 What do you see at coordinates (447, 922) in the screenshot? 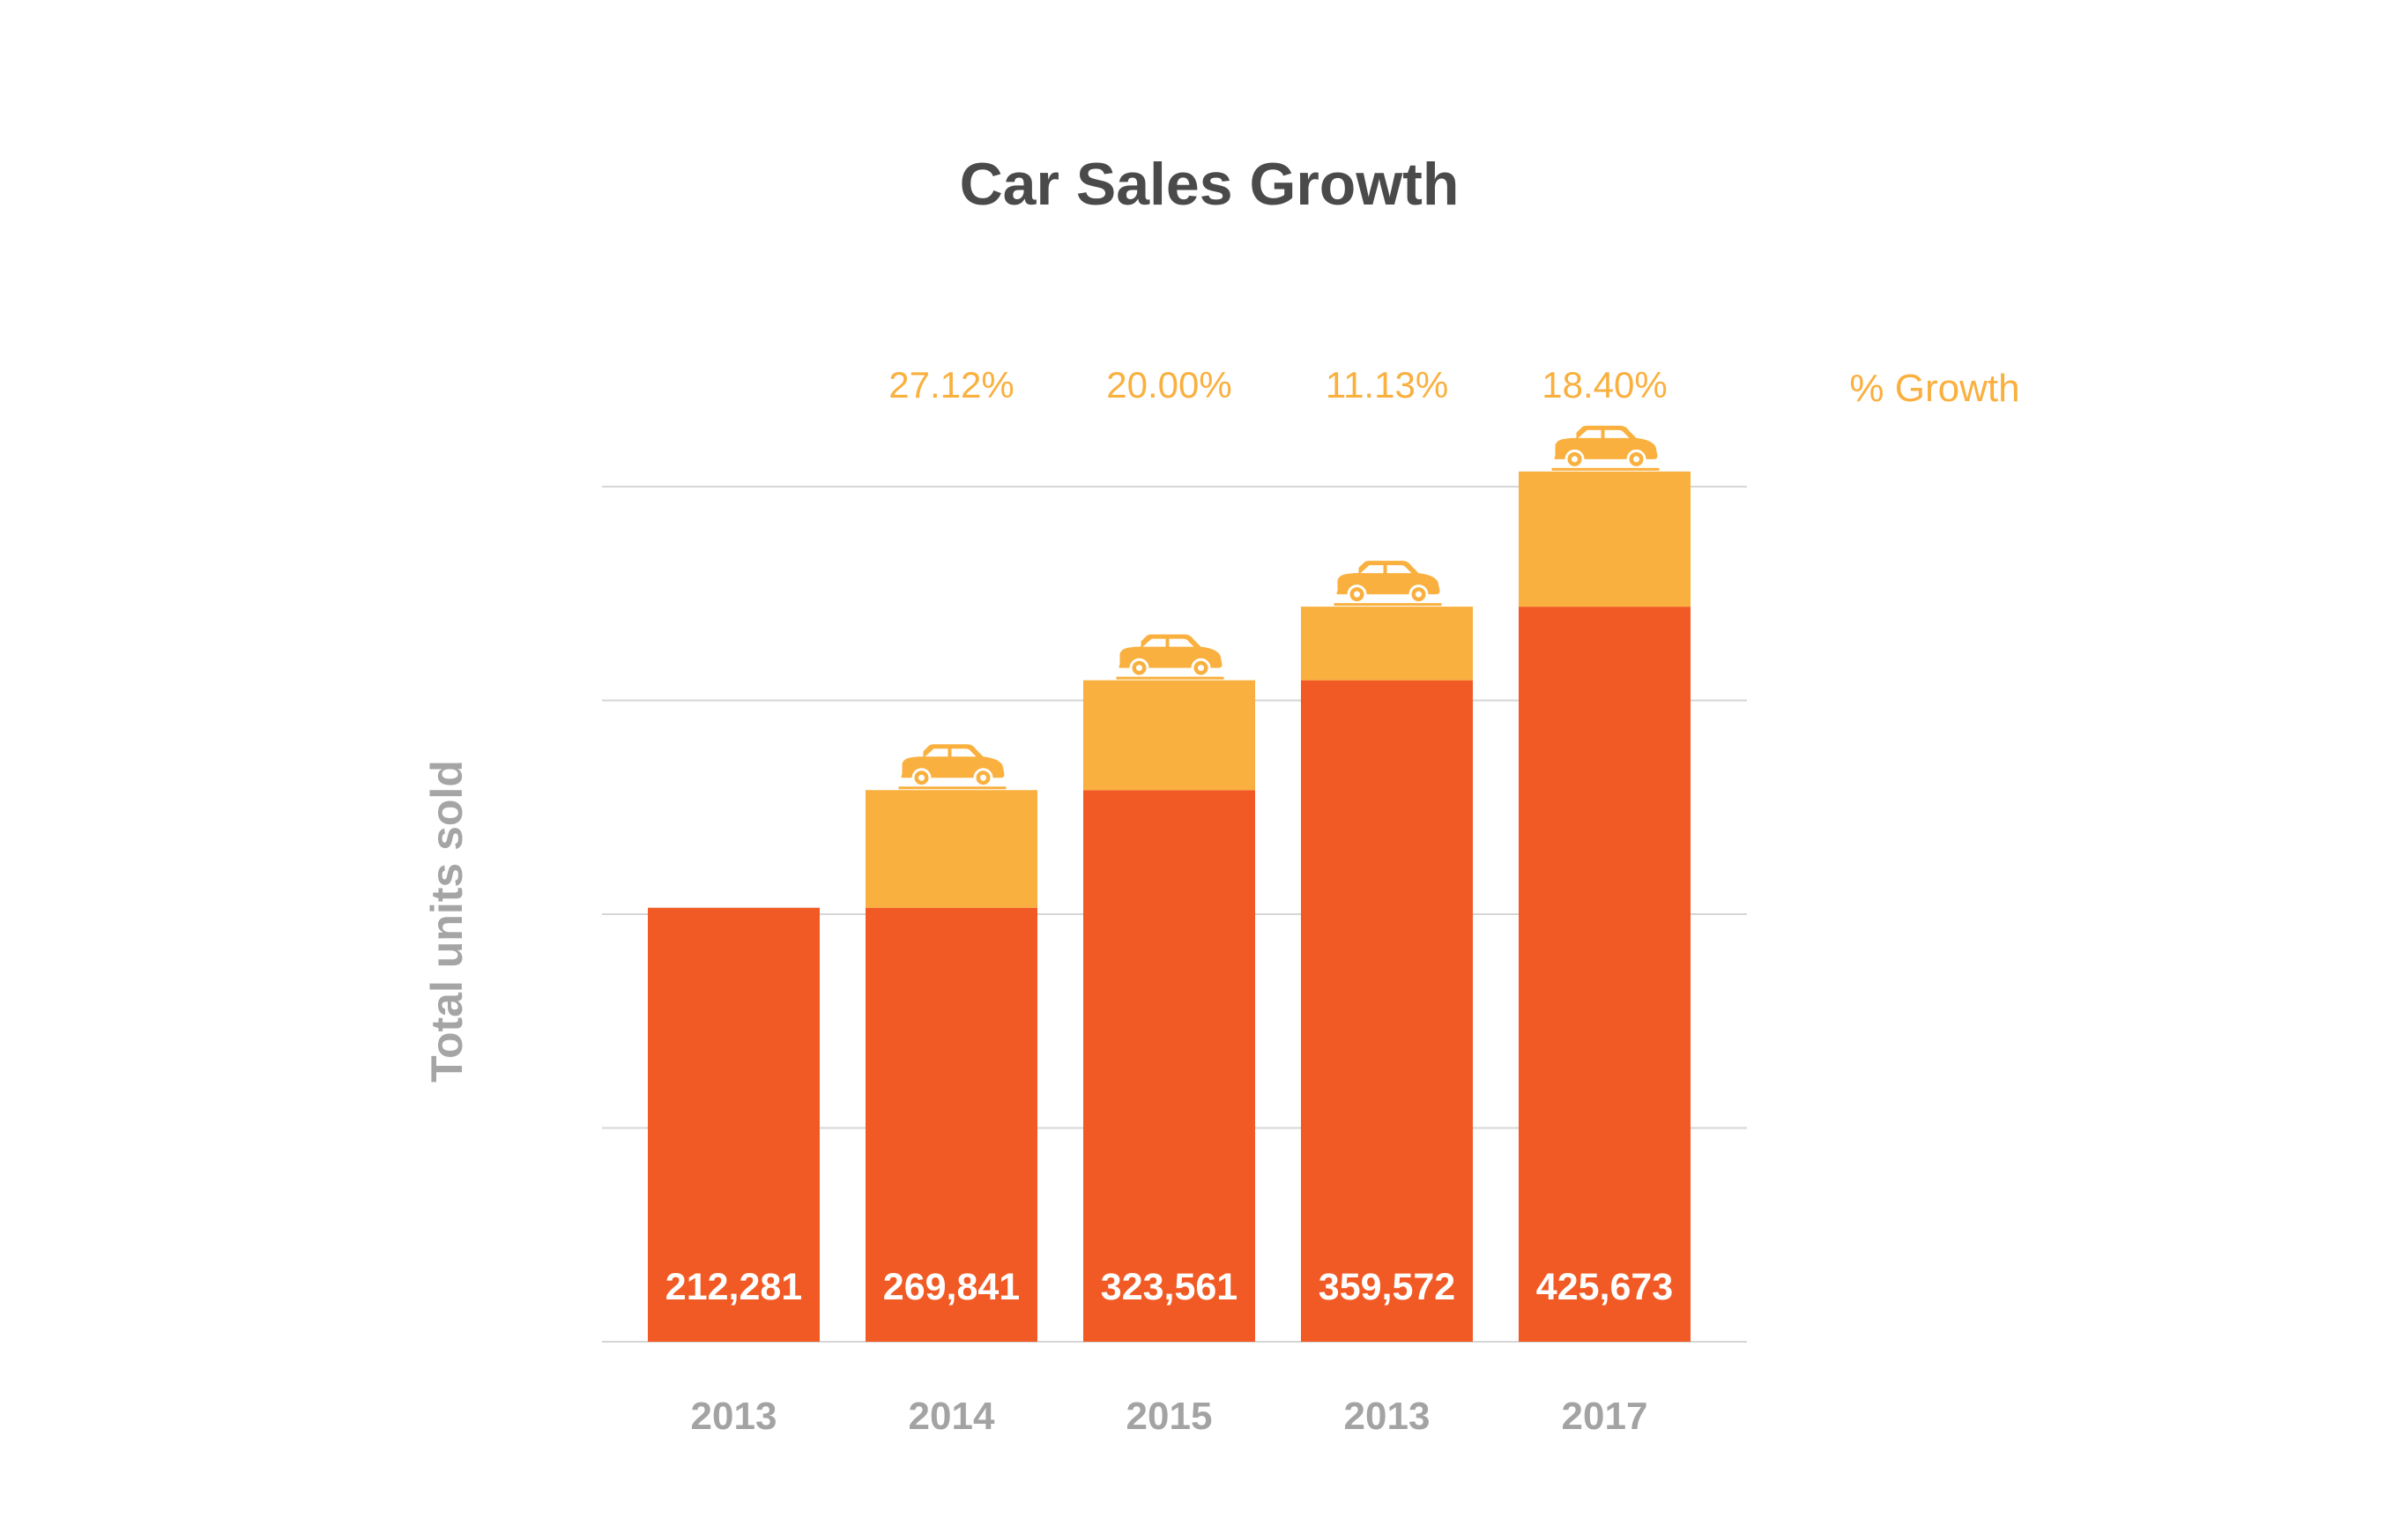
I see `y-axis-label: Total units sold` at bounding box center [447, 922].